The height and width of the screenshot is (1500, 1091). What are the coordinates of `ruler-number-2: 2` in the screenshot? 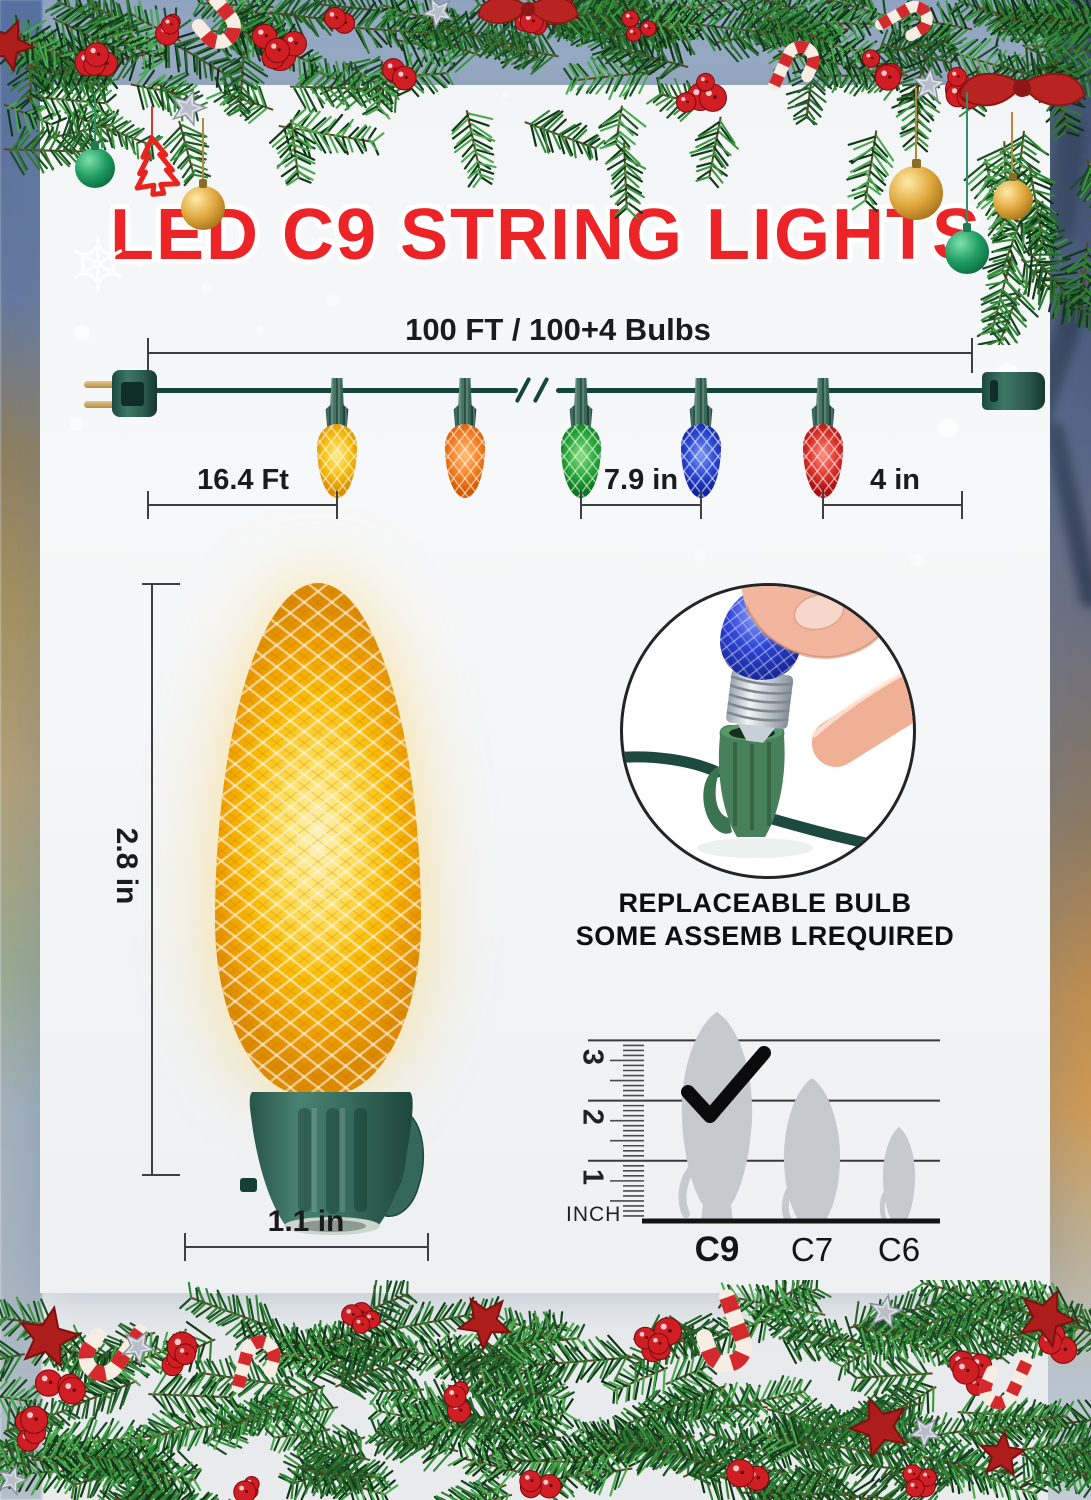 It's located at (592, 1117).